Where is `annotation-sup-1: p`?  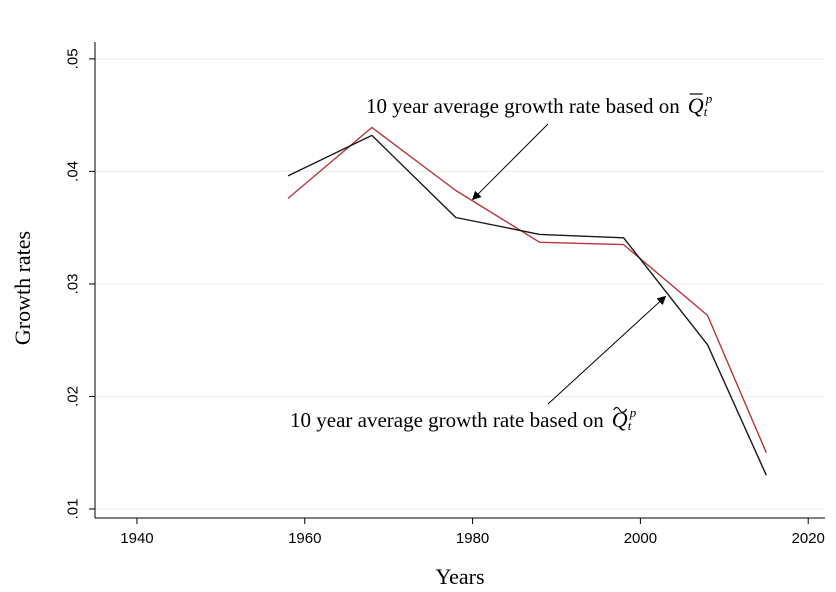 annotation-sup-1: p is located at coordinates (709, 98).